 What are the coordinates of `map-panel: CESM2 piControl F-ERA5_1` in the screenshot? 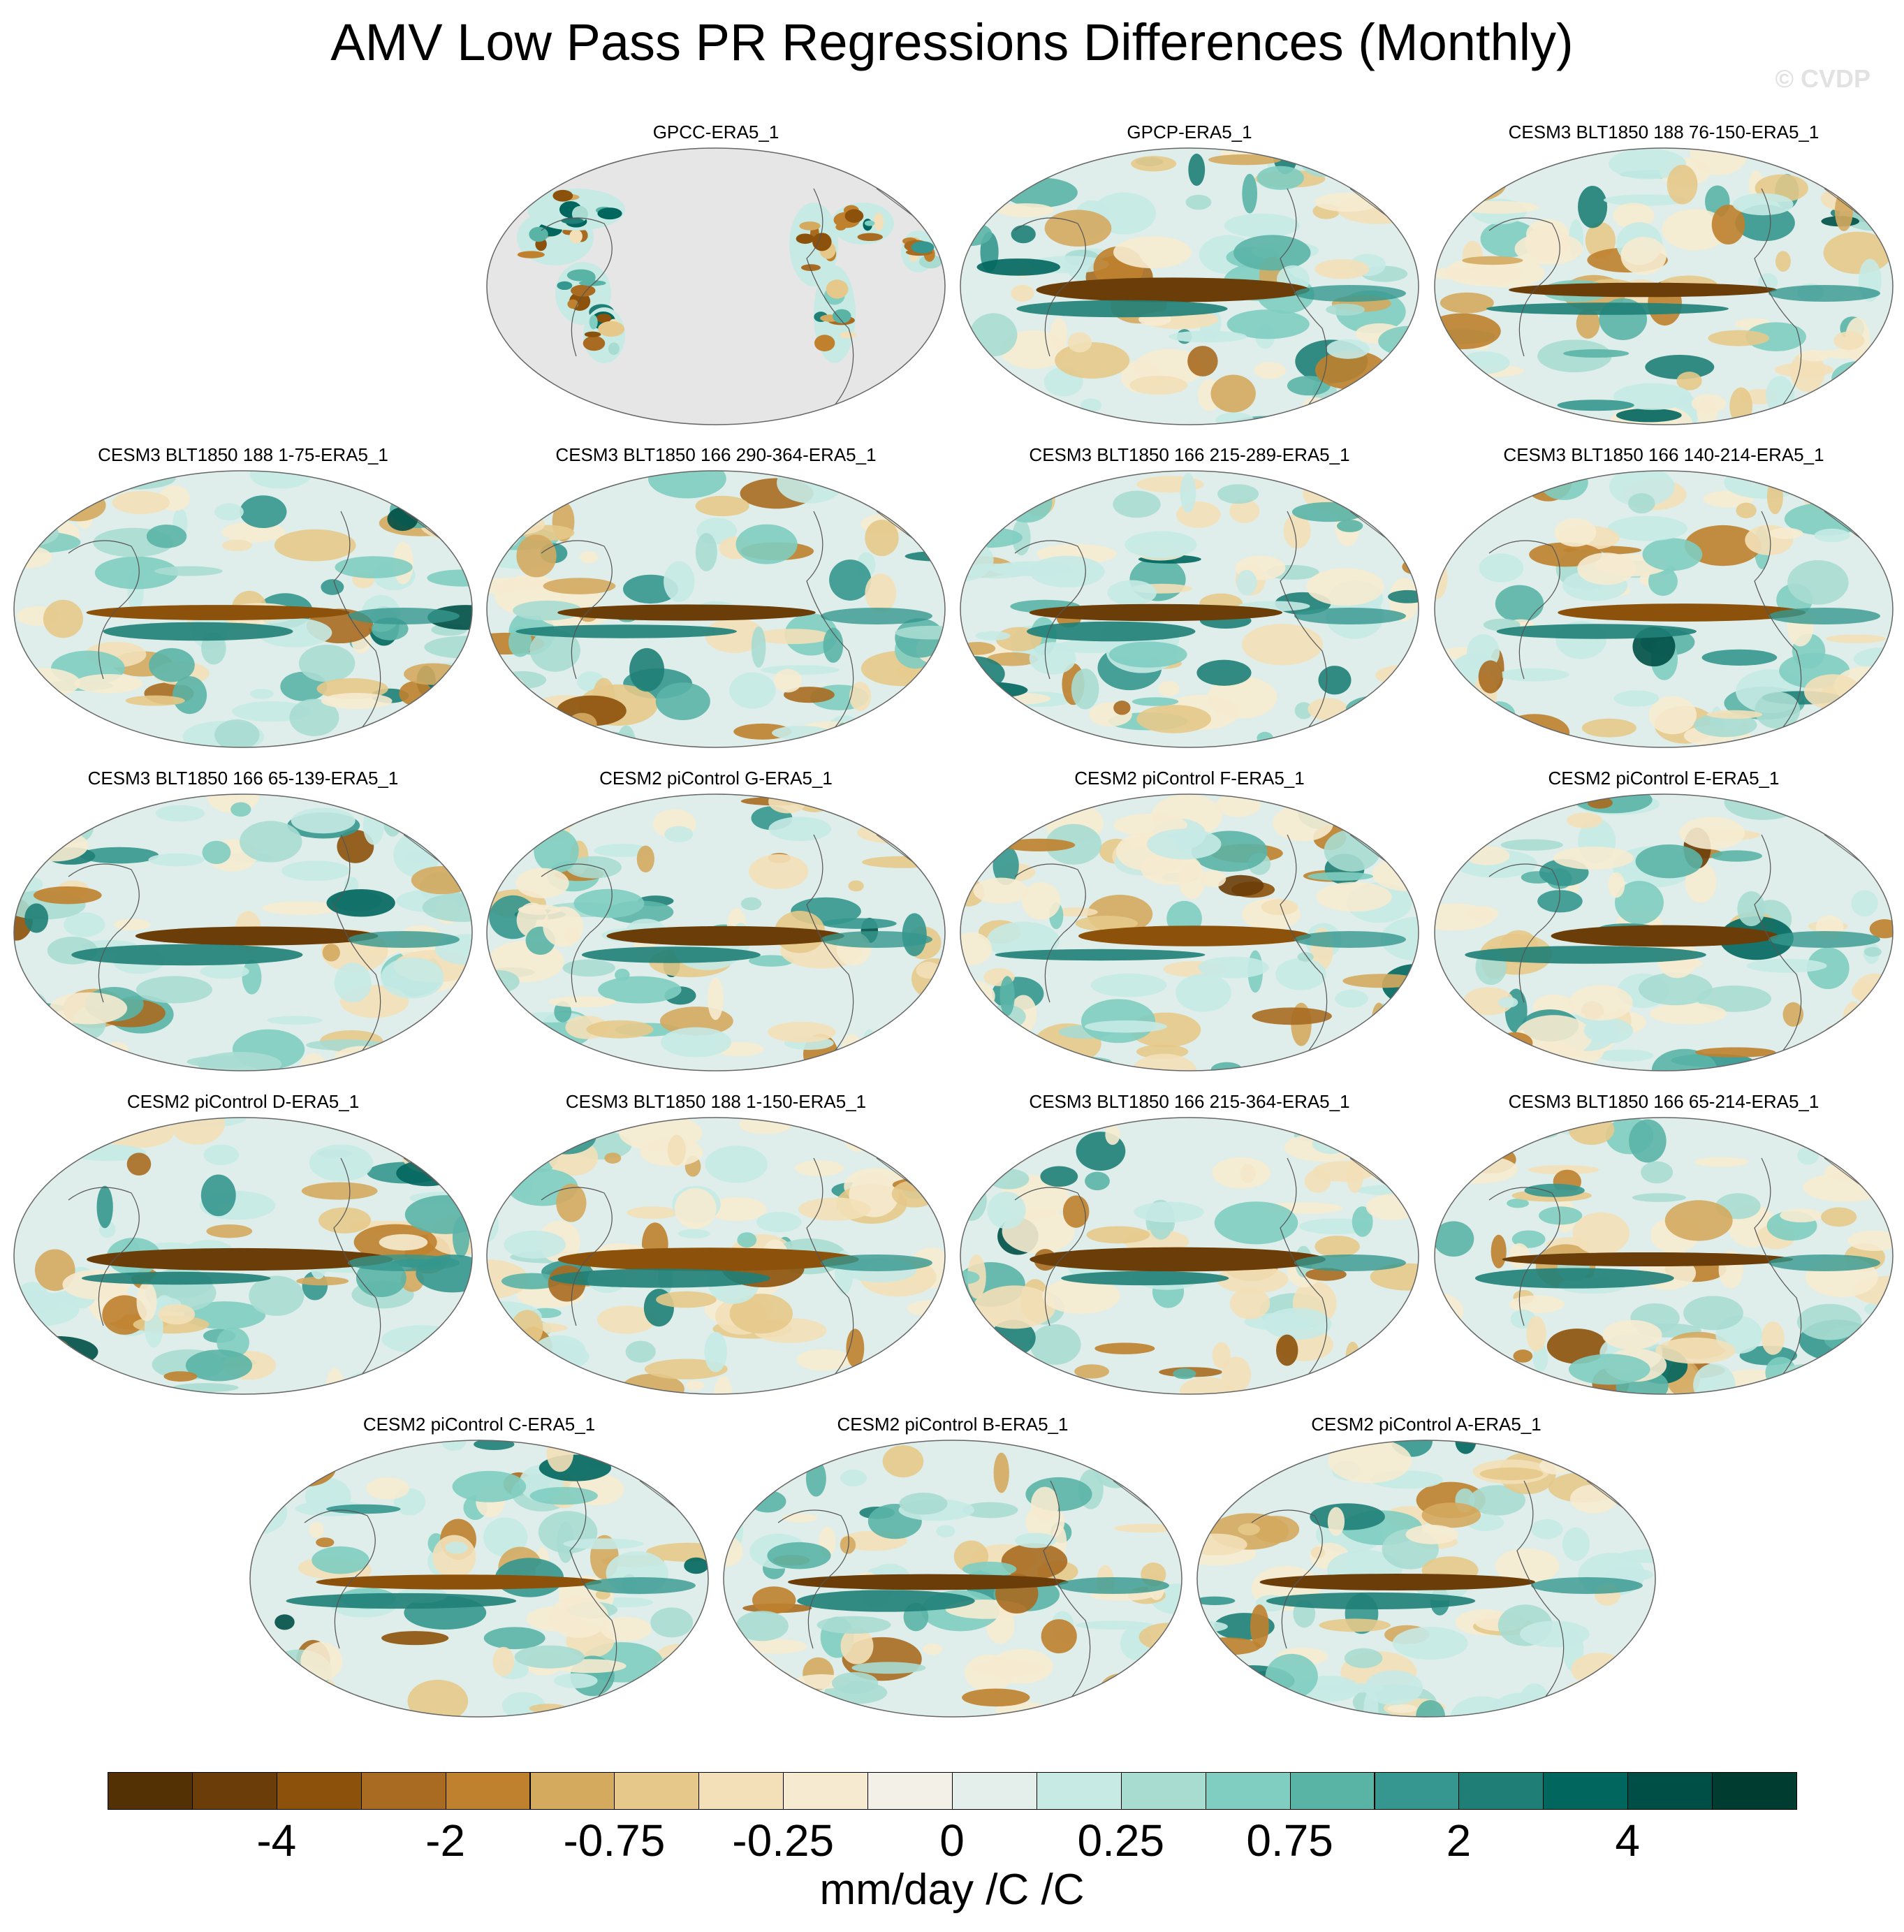 It's located at (1189, 920).